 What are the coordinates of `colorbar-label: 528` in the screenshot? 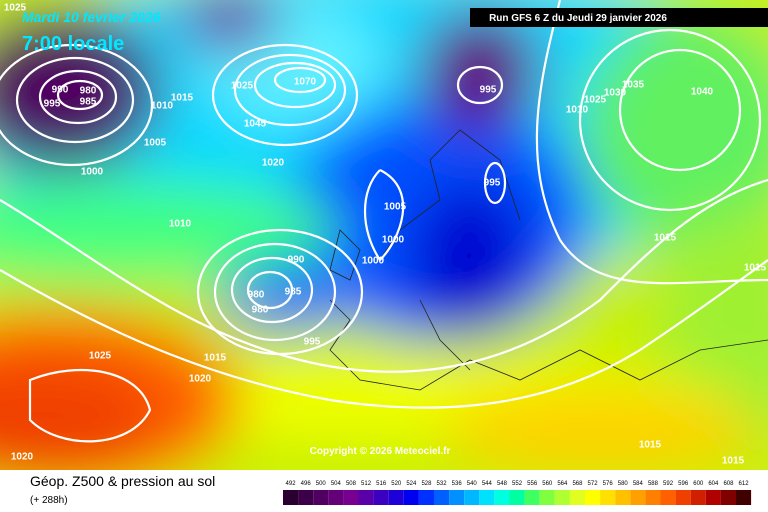 It's located at (426, 484).